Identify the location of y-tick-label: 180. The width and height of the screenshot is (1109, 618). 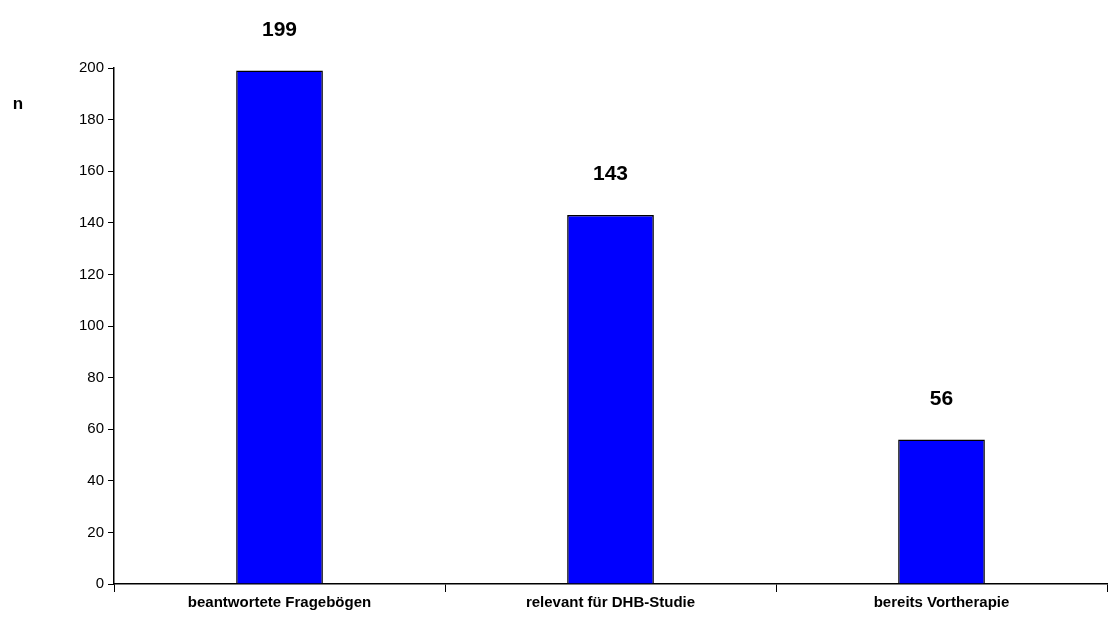
(92, 118).